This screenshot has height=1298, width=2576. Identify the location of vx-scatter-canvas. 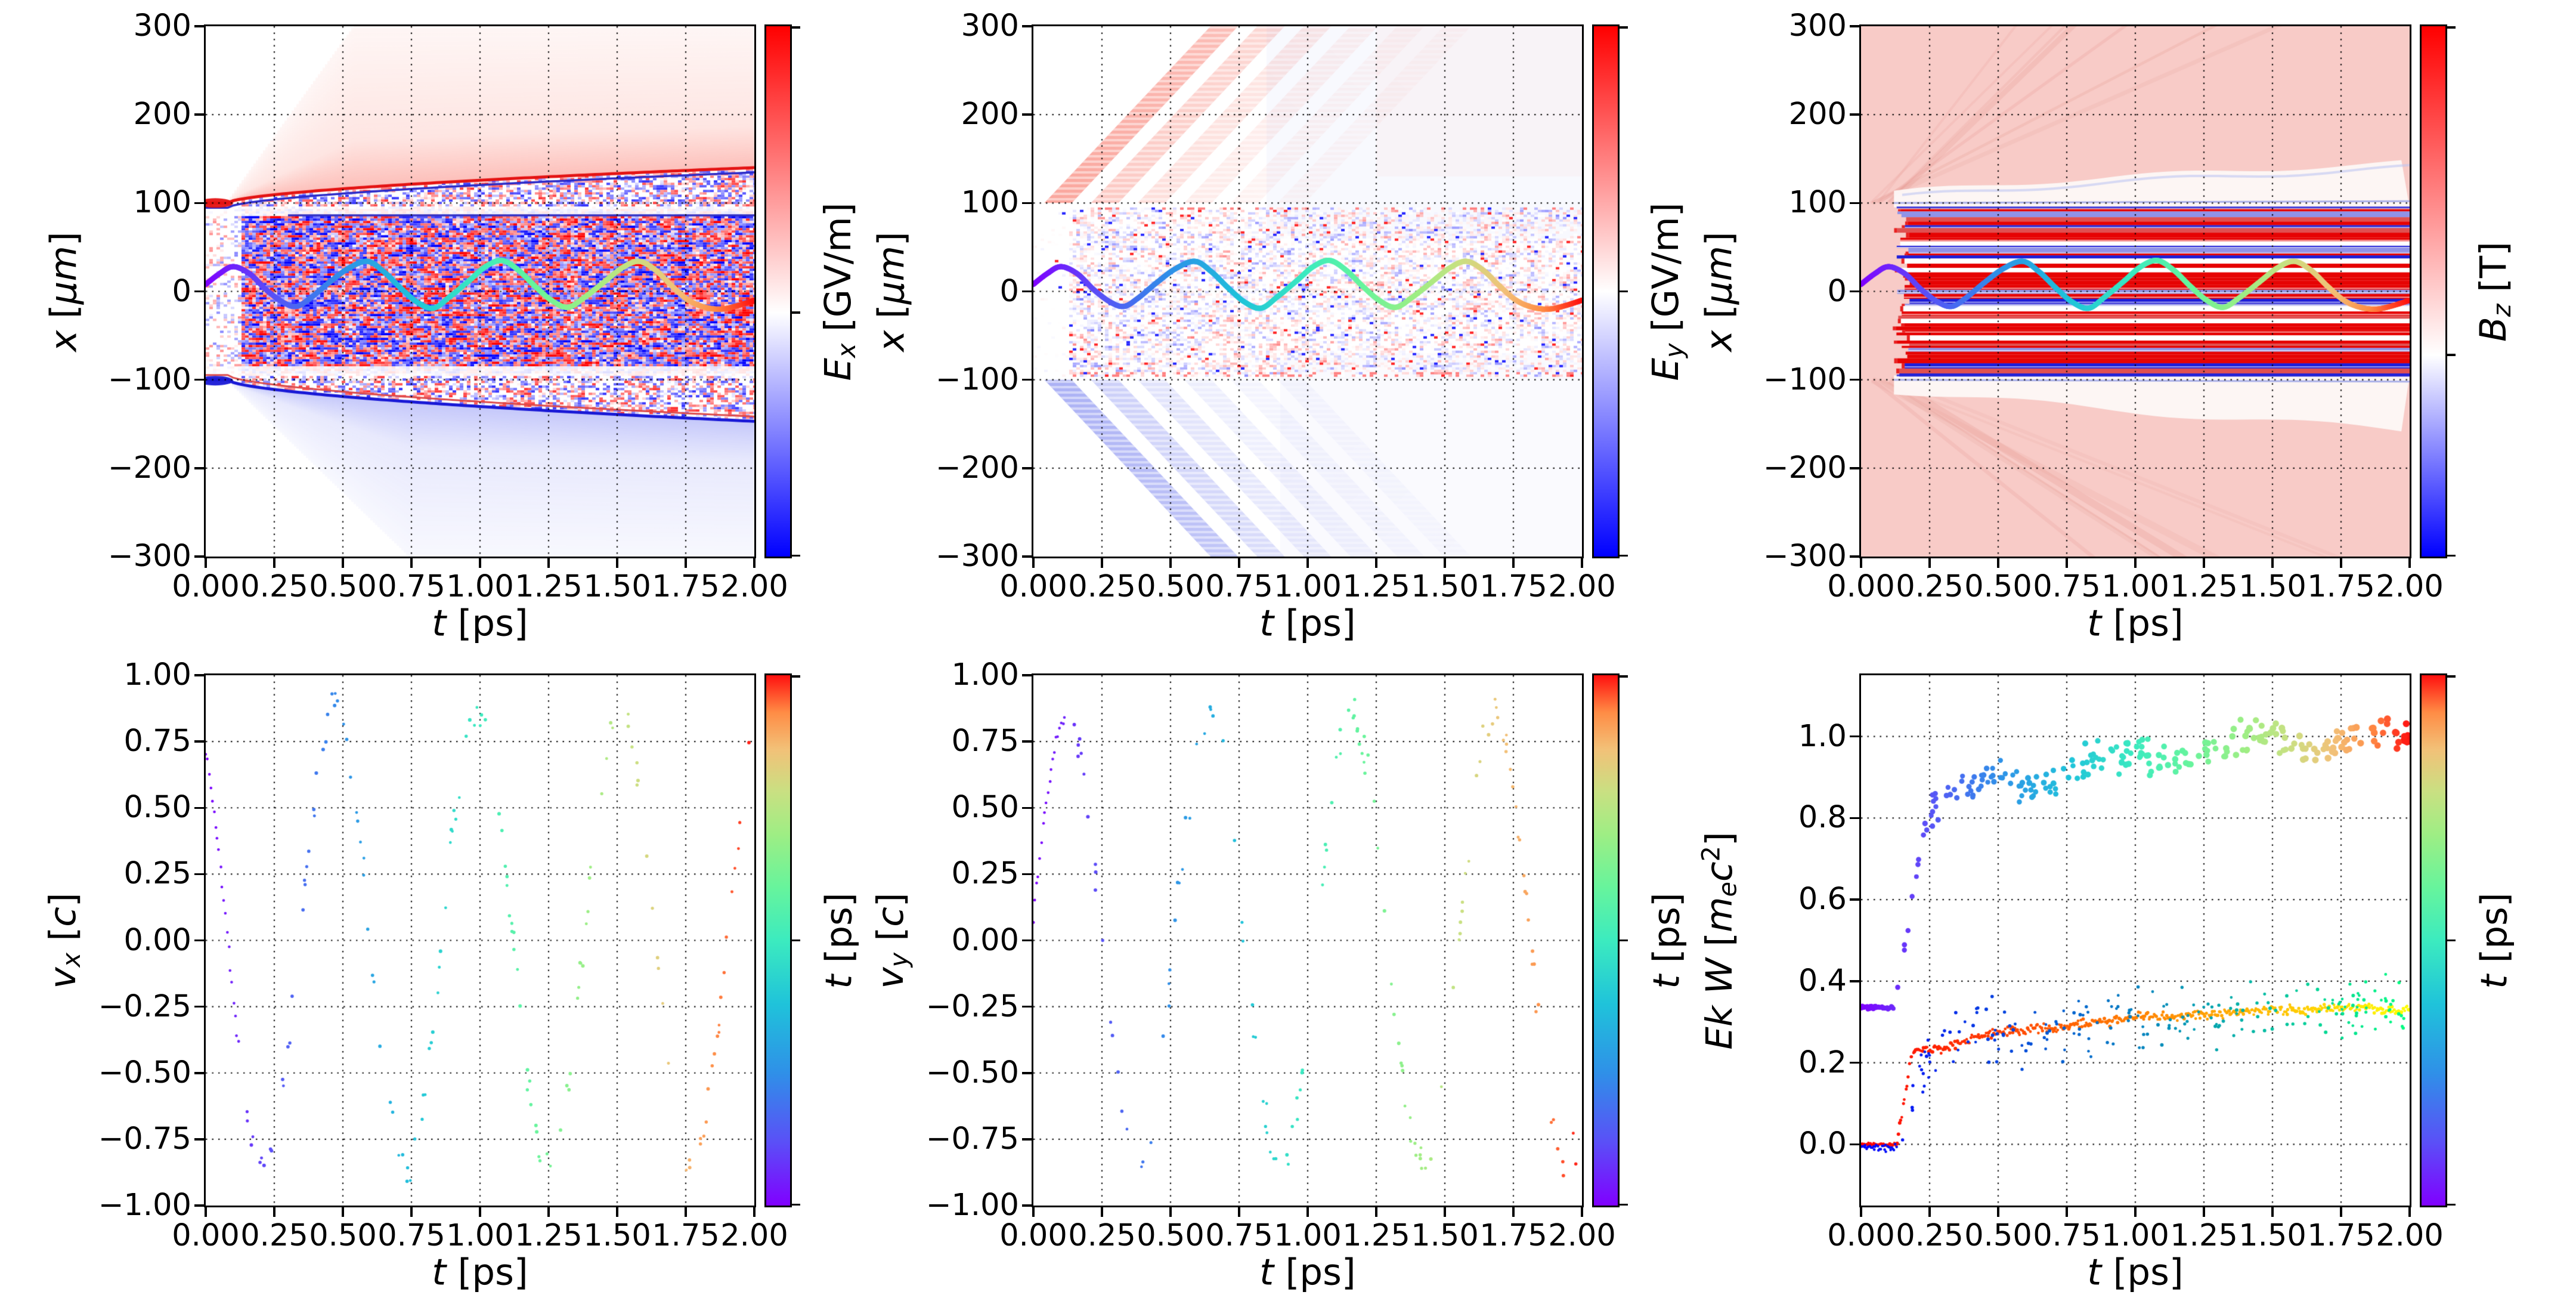
(480, 941).